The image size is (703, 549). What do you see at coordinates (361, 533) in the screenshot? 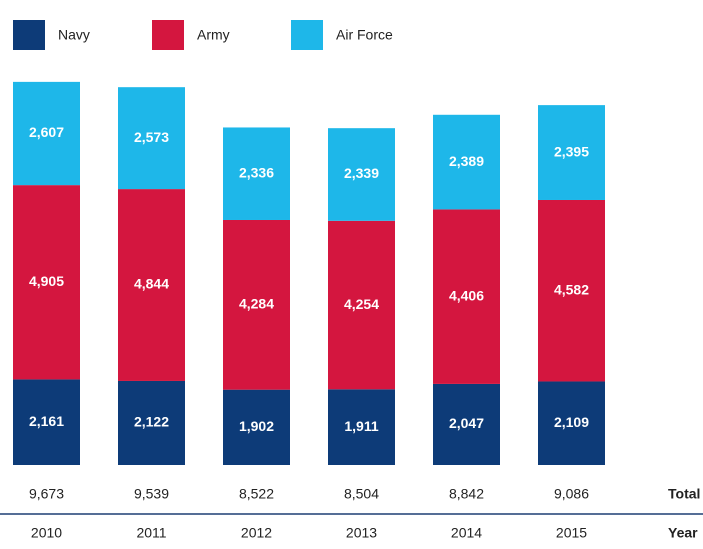
I see `x-tick-label: 2013` at bounding box center [361, 533].